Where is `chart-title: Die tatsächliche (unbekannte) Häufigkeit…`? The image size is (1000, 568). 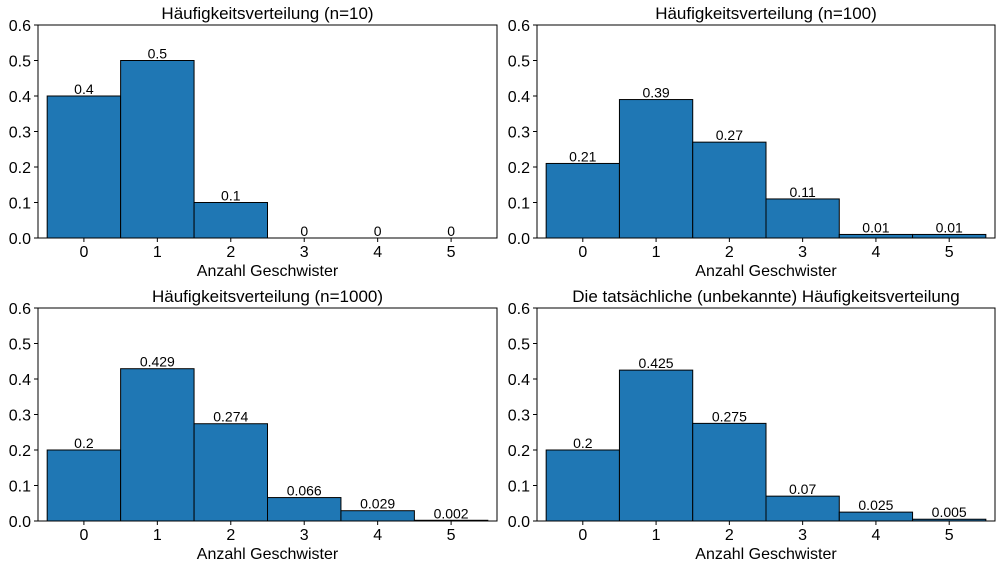
chart-title: Die tatsächliche (unbekannte) Häufigkeit… is located at coordinates (765, 296).